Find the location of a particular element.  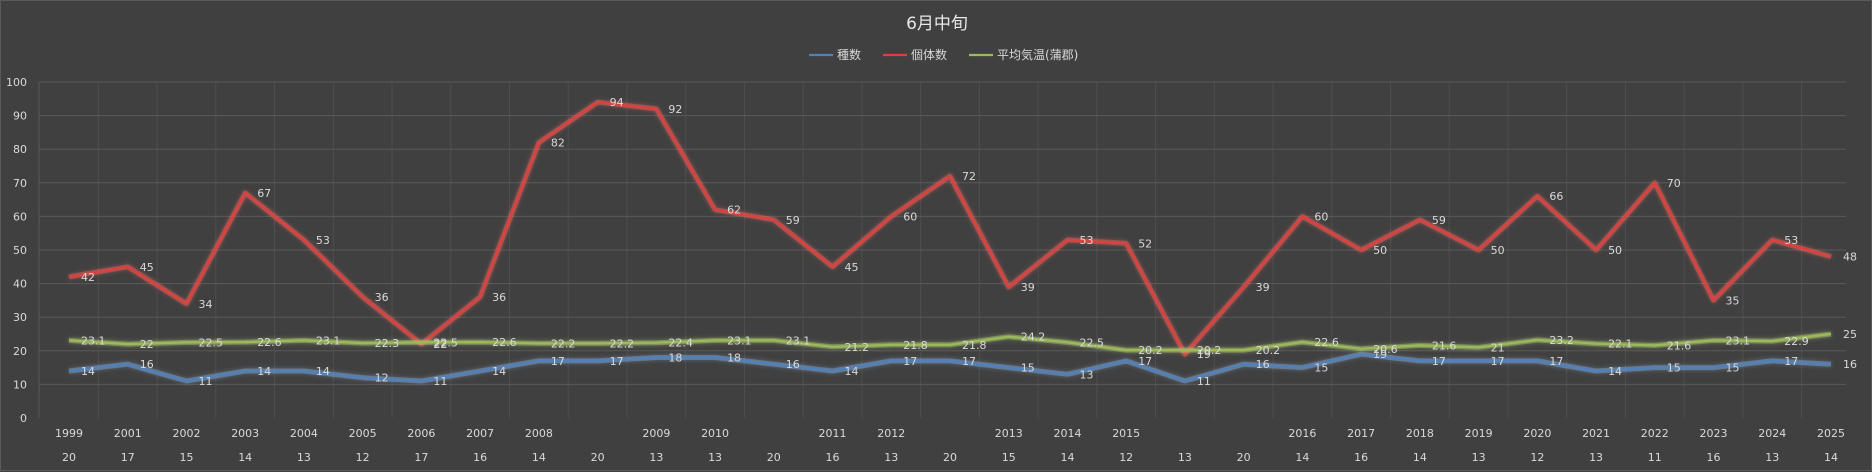

x-tick-year: 2020 is located at coordinates (1537, 433).